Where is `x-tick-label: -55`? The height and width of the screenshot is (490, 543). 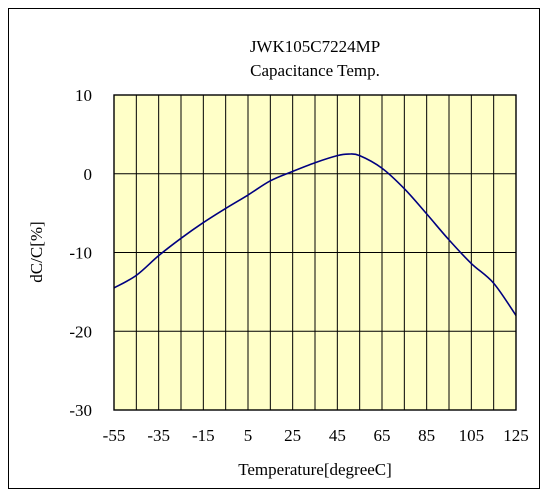 x-tick-label: -55 is located at coordinates (114, 435).